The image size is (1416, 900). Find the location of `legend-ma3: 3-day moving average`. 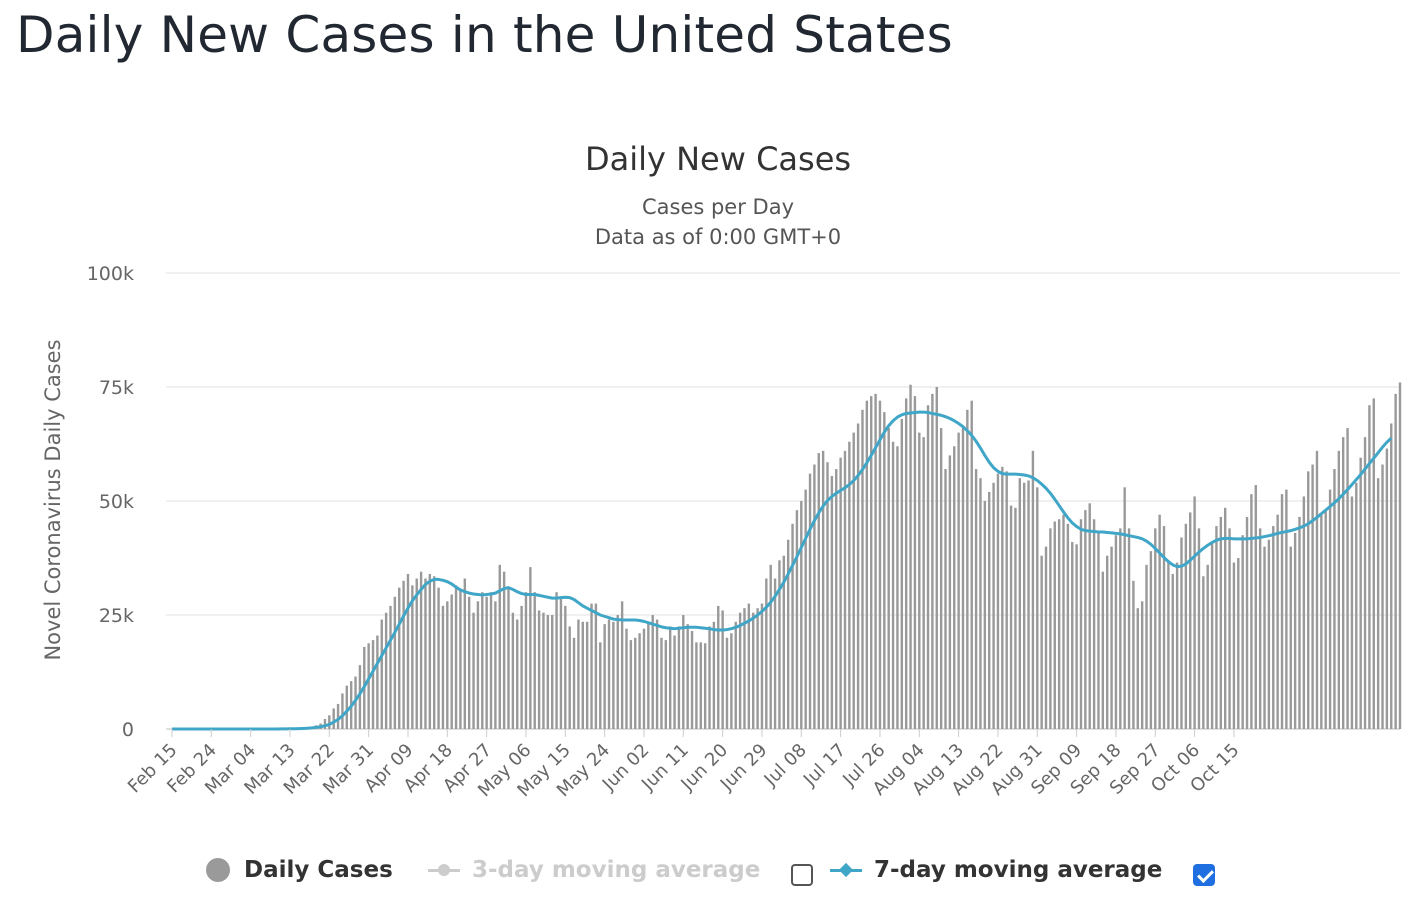

legend-ma3: 3-day moving average is located at coordinates (594, 870).